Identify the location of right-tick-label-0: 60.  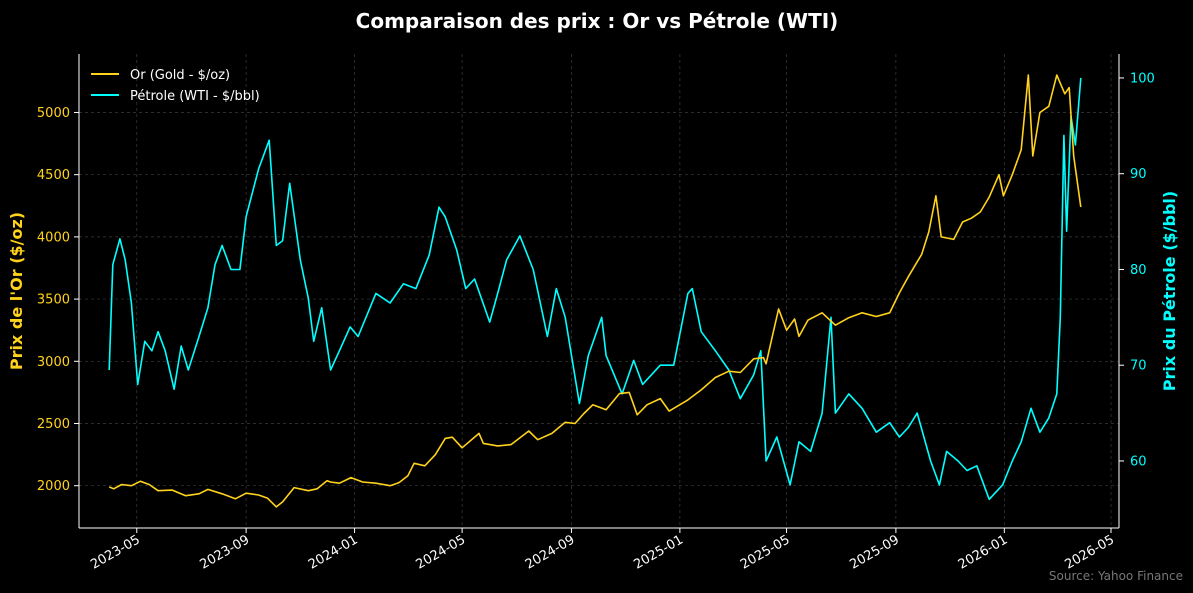
(1138, 461).